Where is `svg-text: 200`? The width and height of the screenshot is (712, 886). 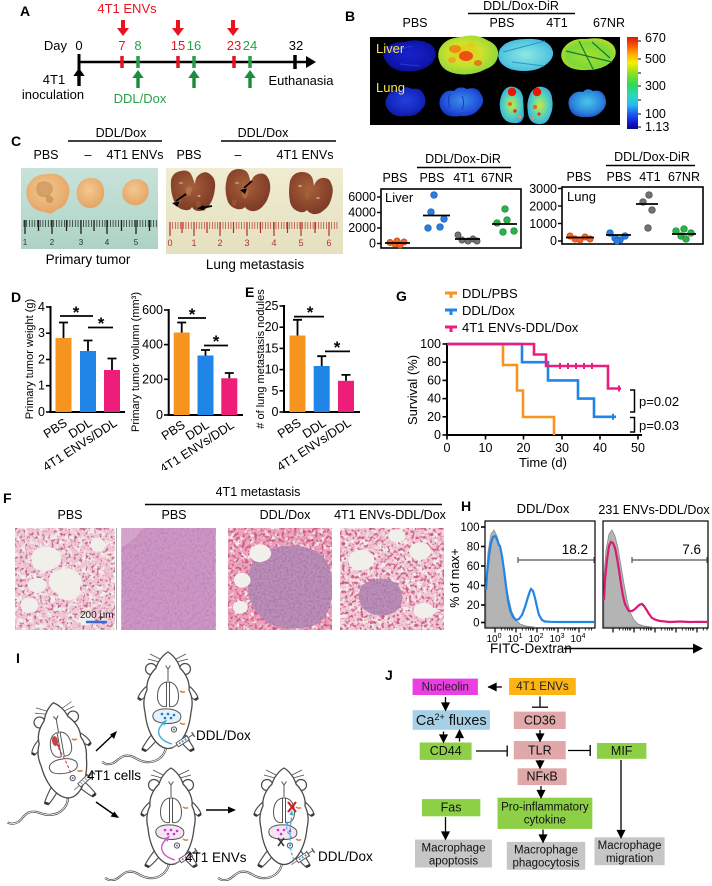 svg-text: 200 is located at coordinates (152, 379).